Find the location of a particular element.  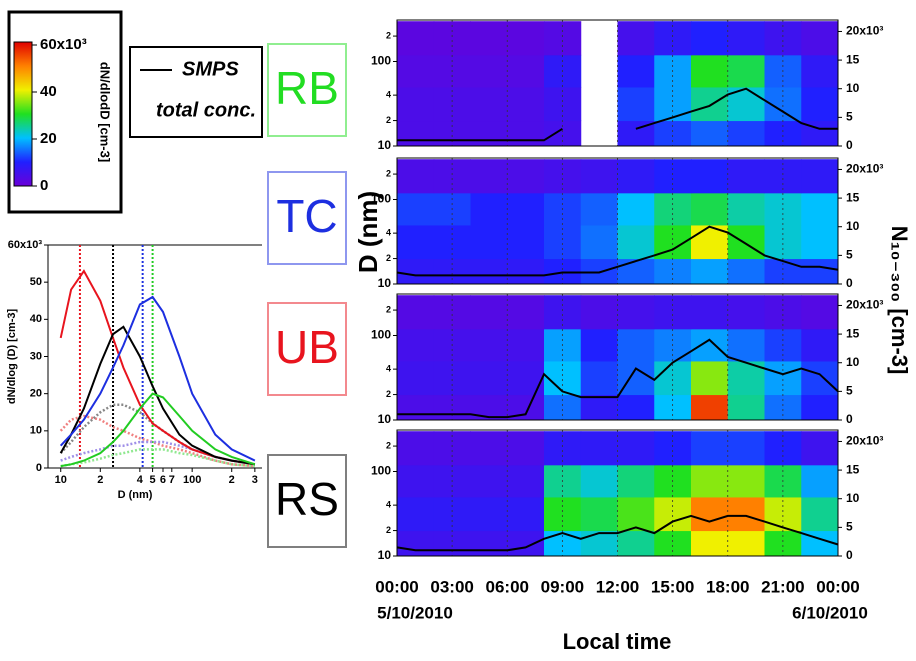

x-tick-label: 15:00 is located at coordinates (672, 586).